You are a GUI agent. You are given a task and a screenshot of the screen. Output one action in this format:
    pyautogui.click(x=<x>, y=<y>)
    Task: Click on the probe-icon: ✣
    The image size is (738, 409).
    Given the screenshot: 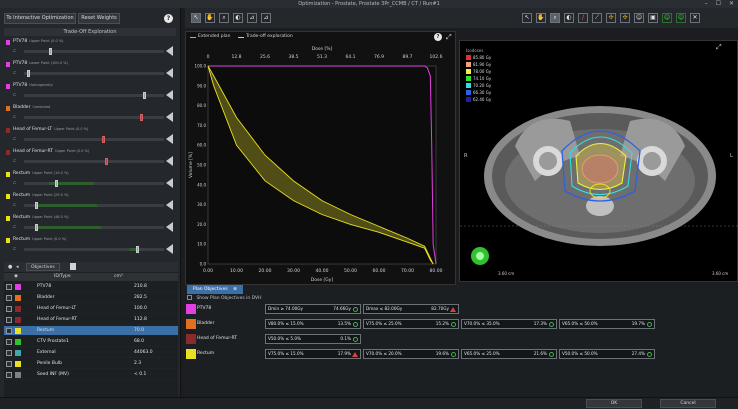 What is the action you would take?
    pyautogui.click(x=611, y=18)
    